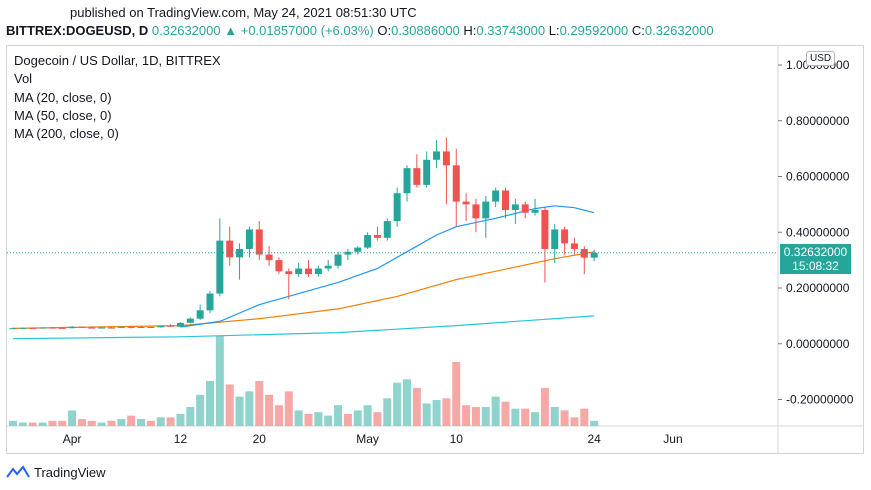 This screenshot has width=871, height=490. Describe the element at coordinates (594, 439) in the screenshot. I see `time-tick-label: 24` at that location.